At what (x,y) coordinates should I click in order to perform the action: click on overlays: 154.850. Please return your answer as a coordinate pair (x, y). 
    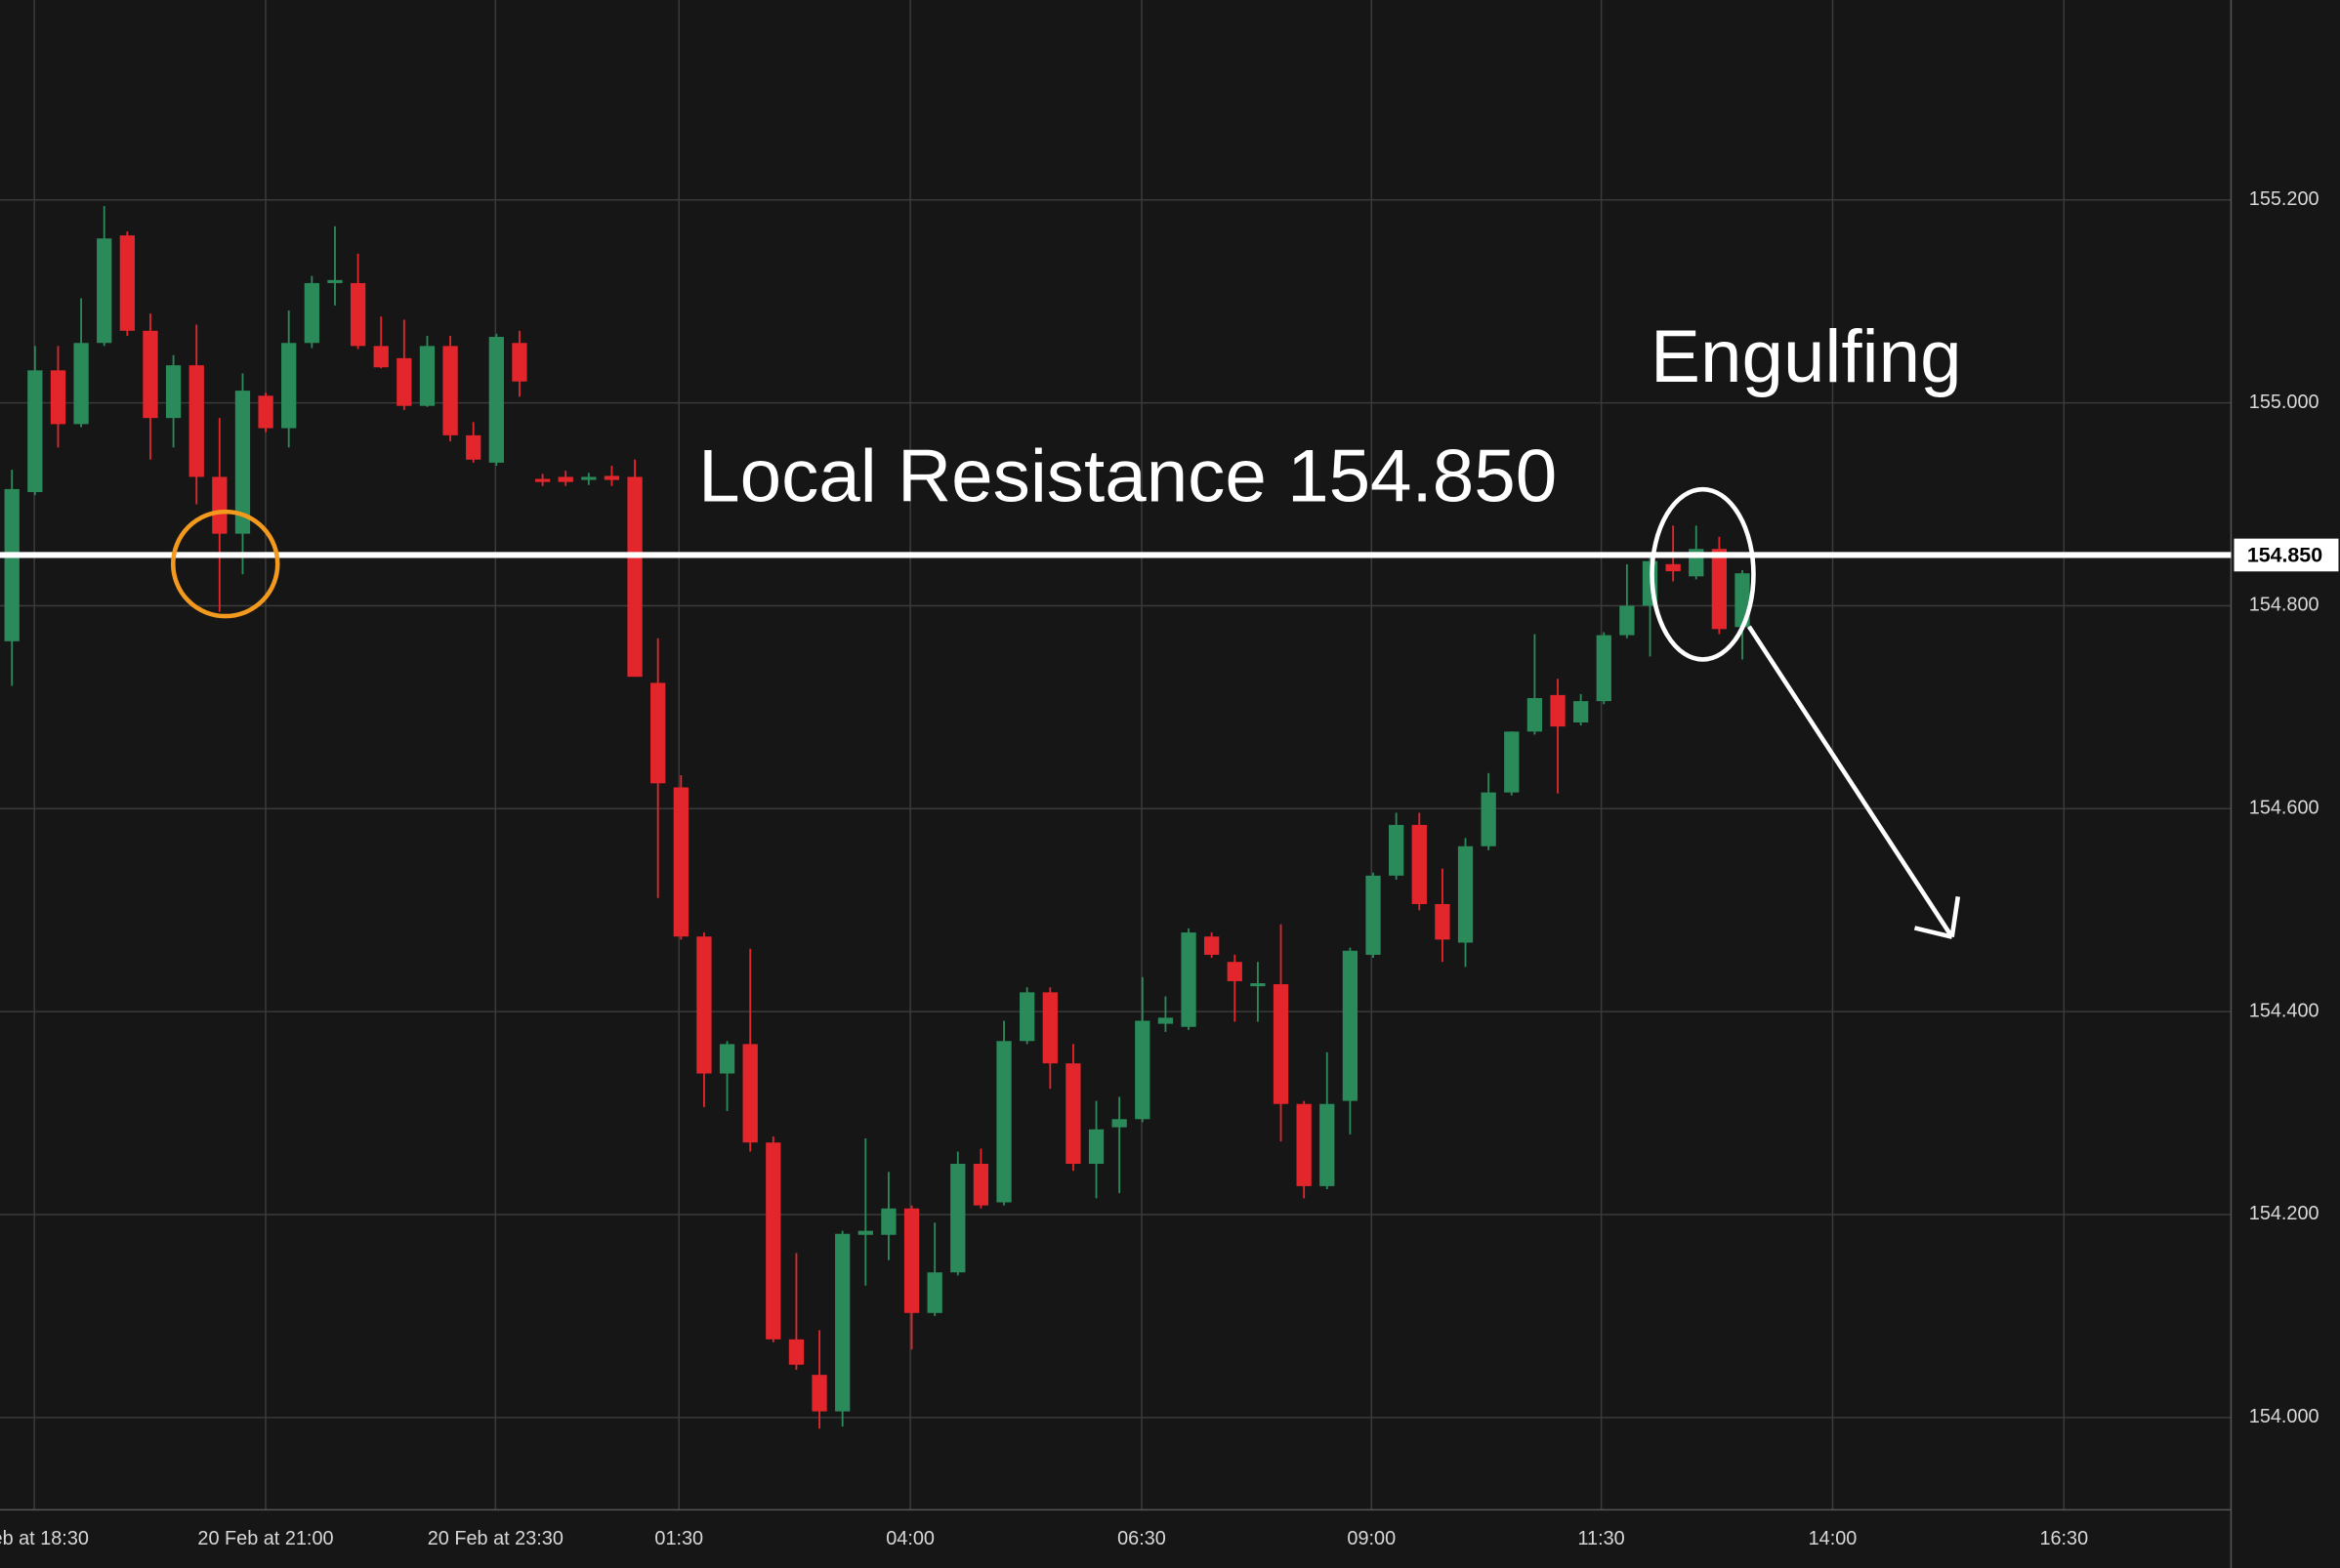
    Looking at the image, I should click on (1169, 555).